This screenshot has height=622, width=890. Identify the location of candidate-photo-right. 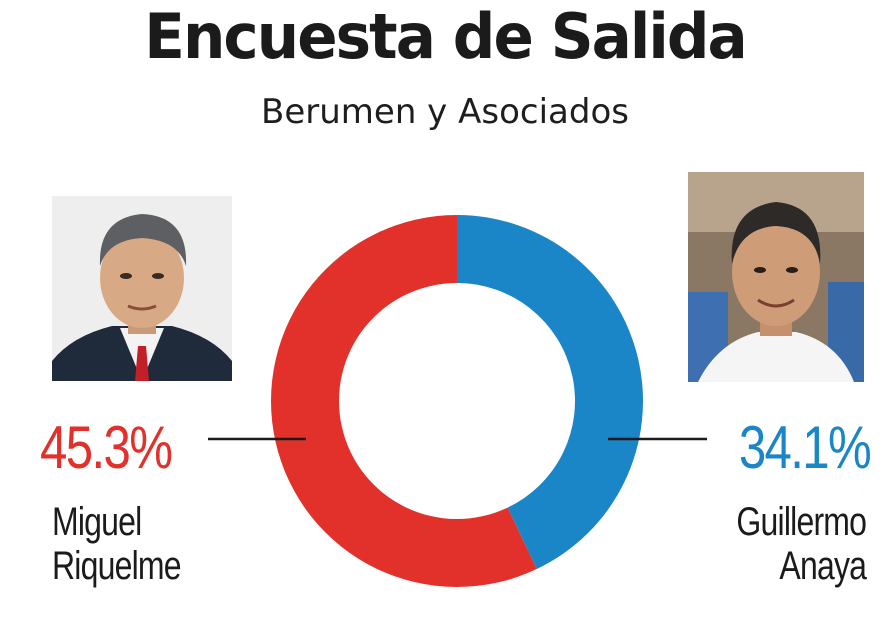
(776, 277).